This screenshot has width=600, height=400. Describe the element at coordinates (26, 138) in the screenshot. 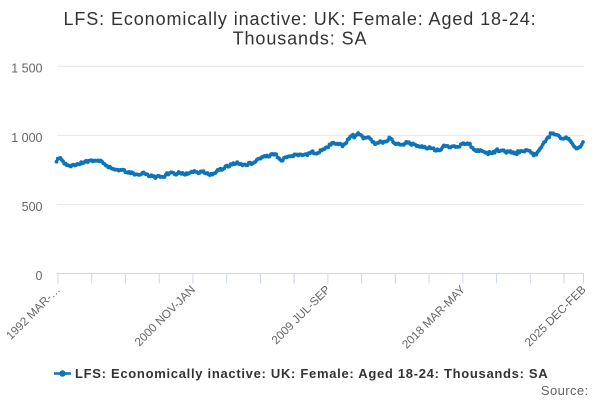

I see `svg-text: 1 000` at that location.